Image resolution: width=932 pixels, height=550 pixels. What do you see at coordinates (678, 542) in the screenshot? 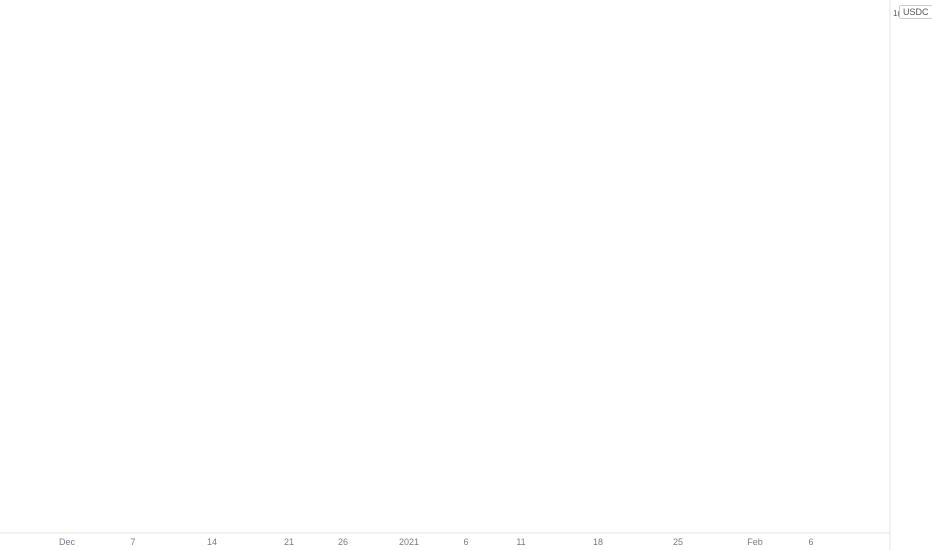
I see `x-tick-label: 25` at bounding box center [678, 542].